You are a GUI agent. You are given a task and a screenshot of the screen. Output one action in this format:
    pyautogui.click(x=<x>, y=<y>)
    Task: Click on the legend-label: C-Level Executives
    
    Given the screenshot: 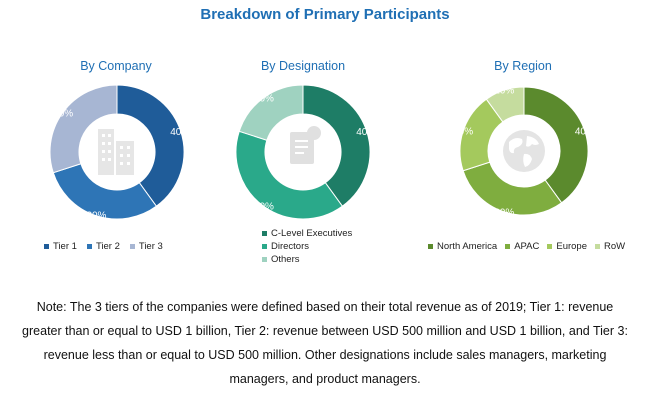 What is the action you would take?
    pyautogui.click(x=312, y=233)
    